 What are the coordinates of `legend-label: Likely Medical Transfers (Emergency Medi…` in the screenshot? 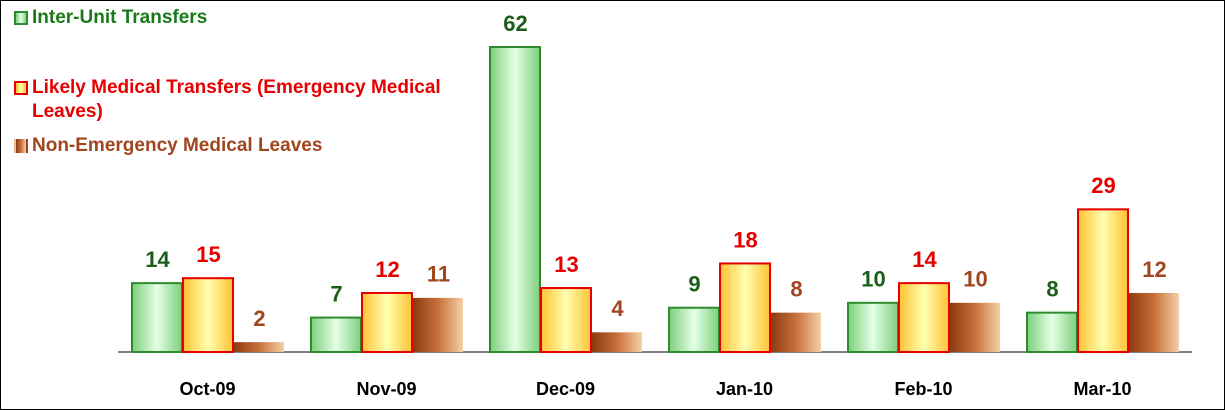 It's located at (236, 99).